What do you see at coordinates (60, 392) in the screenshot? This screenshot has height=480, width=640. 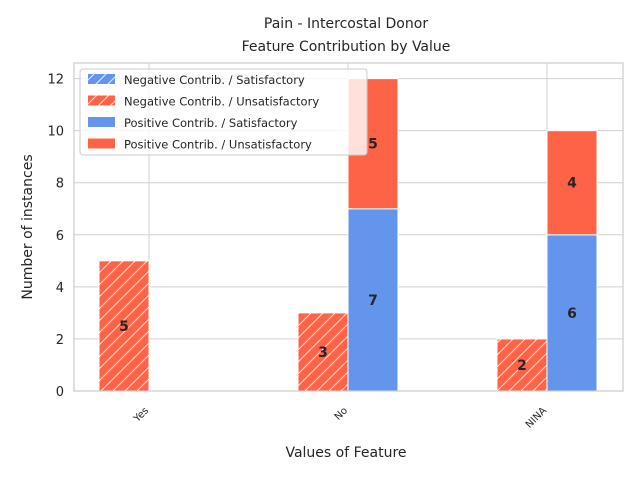 I see `y-tick-label: 0` at bounding box center [60, 392].